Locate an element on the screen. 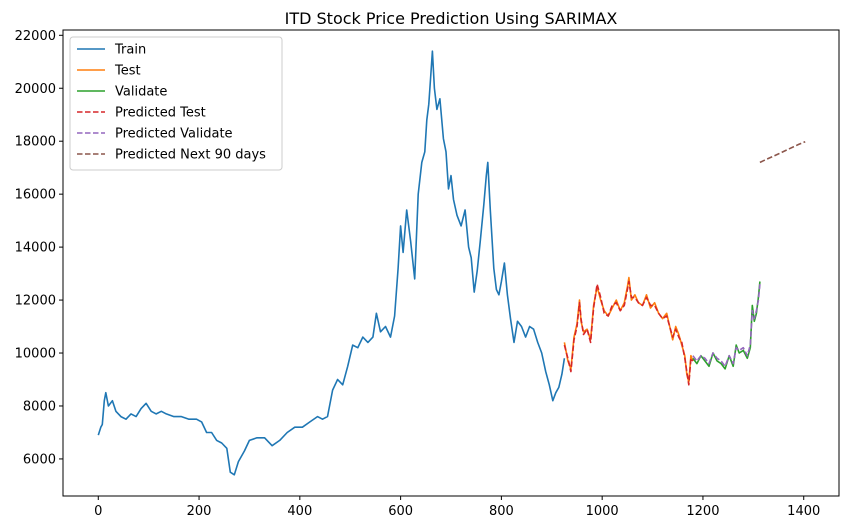 The height and width of the screenshot is (528, 848). series-line-validate is located at coordinates (726, 325).